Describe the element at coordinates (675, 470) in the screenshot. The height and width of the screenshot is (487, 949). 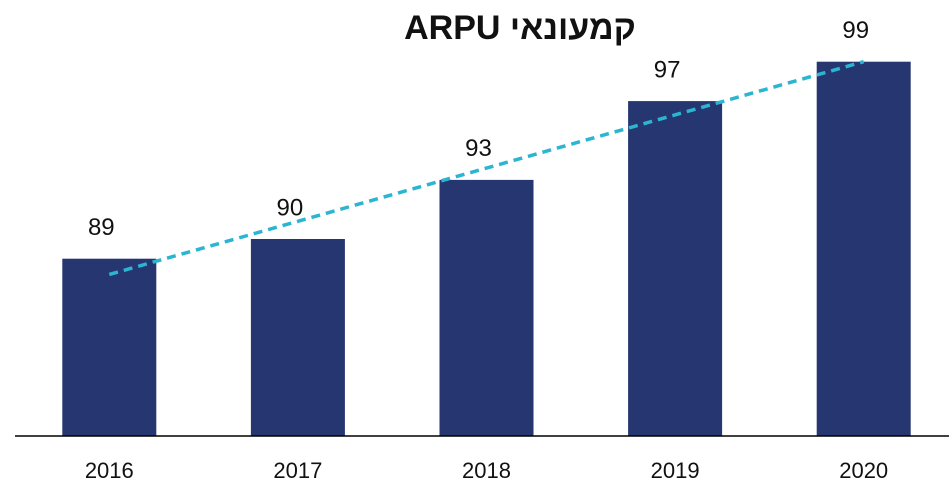
I see `x-tick-label: 2019` at that location.